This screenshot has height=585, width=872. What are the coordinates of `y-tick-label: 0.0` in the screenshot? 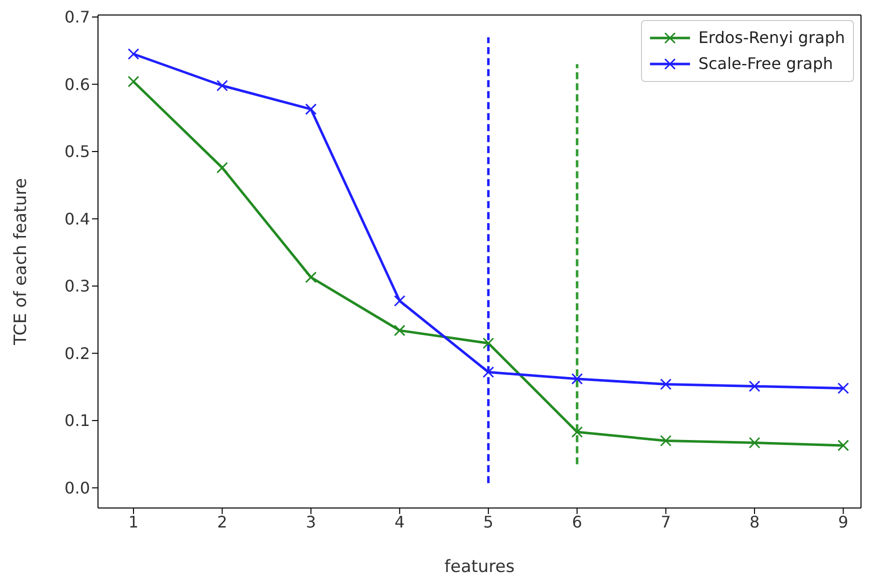 It's located at (77, 488).